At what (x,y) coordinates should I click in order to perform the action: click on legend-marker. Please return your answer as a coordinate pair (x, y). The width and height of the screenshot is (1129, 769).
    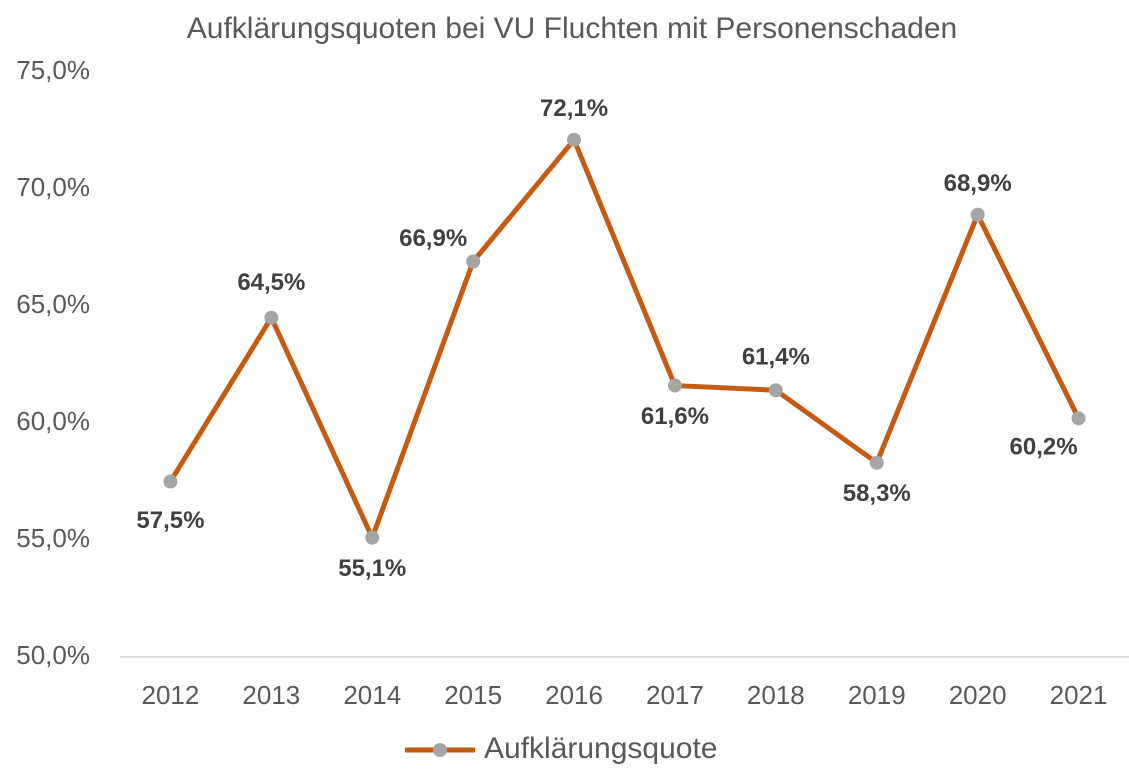
    Looking at the image, I should click on (440, 750).